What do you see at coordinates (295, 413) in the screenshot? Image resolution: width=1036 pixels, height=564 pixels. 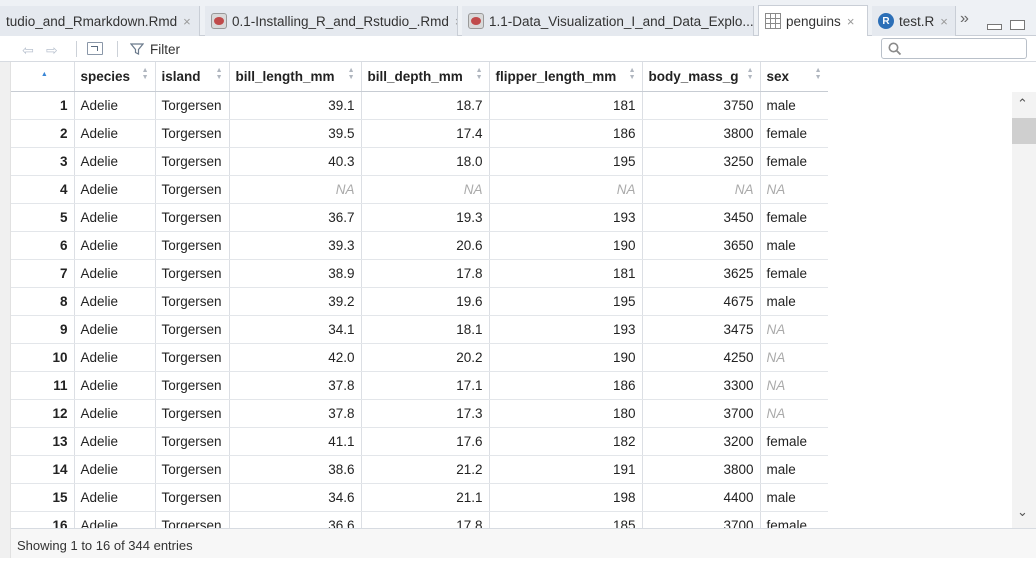 I see `table-cell: 37.8` at bounding box center [295, 413].